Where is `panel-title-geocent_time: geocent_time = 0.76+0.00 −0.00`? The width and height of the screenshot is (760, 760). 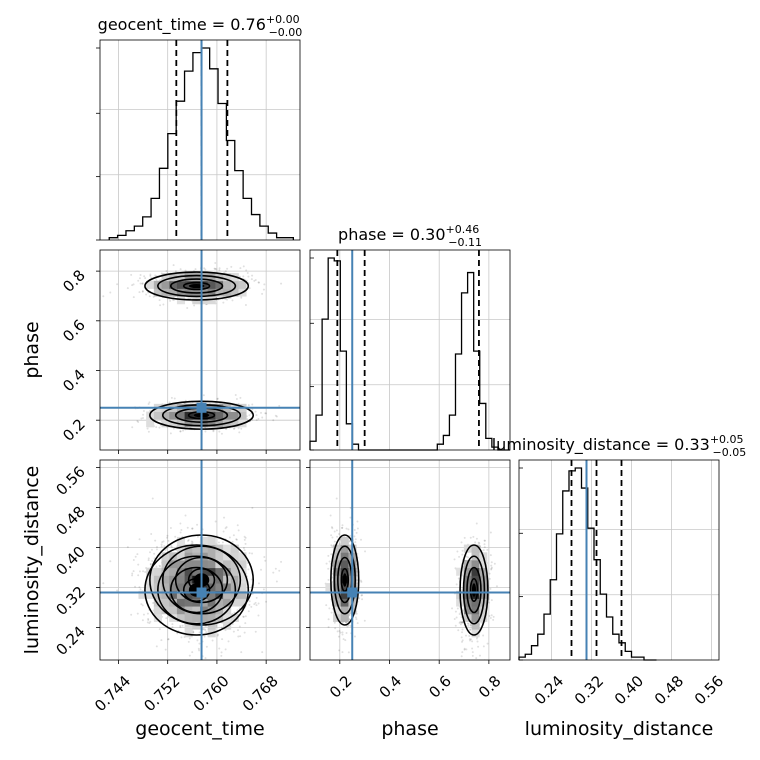
panel-title-geocent_time: geocent_time = 0.76+0.00 −0.00 is located at coordinates (200, 26).